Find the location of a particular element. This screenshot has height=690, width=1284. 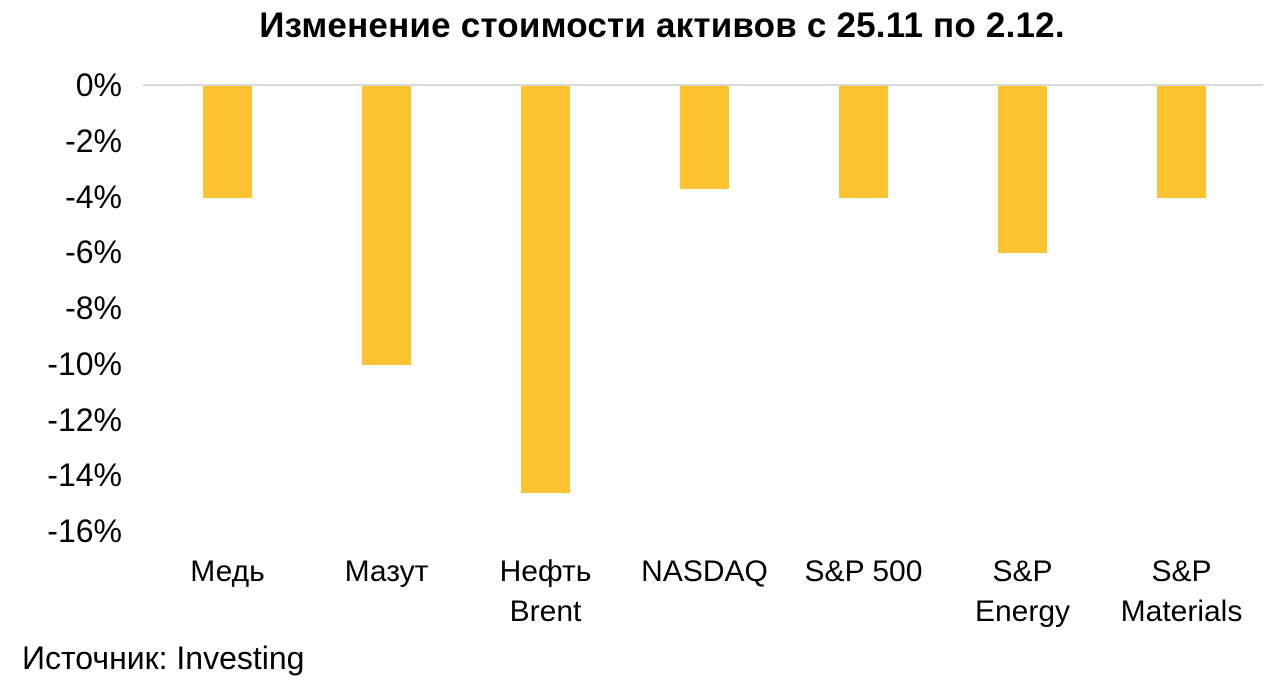

y-tick-label: -8% is located at coordinates (93, 308).